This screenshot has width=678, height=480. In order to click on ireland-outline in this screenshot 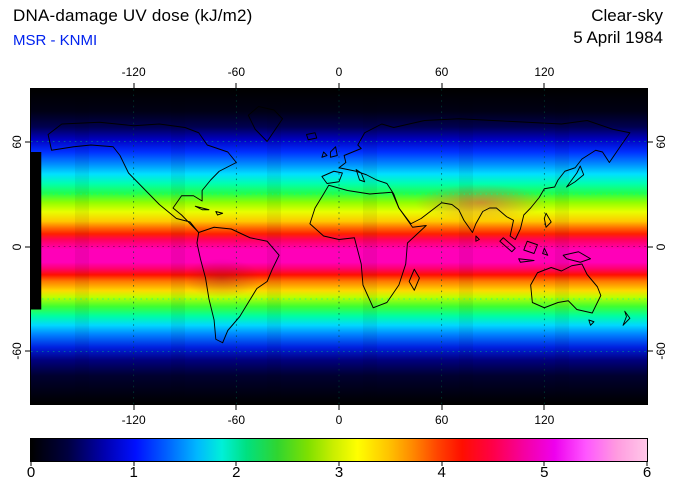, I will do `click(324, 154)`.